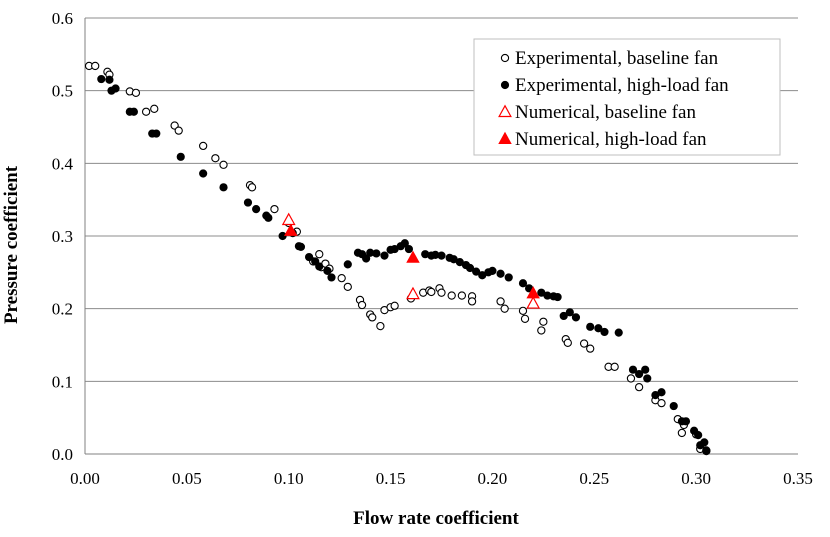  I want to click on x-tick-label: 0.35, so click(798, 478).